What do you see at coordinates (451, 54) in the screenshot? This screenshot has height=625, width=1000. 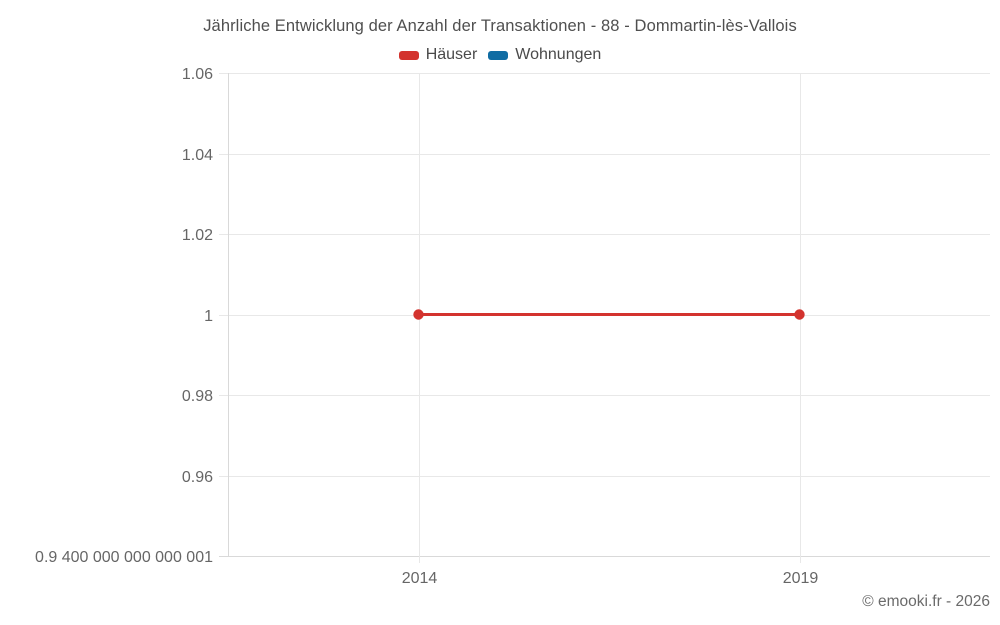 I see `legend-label: Häuser` at bounding box center [451, 54].